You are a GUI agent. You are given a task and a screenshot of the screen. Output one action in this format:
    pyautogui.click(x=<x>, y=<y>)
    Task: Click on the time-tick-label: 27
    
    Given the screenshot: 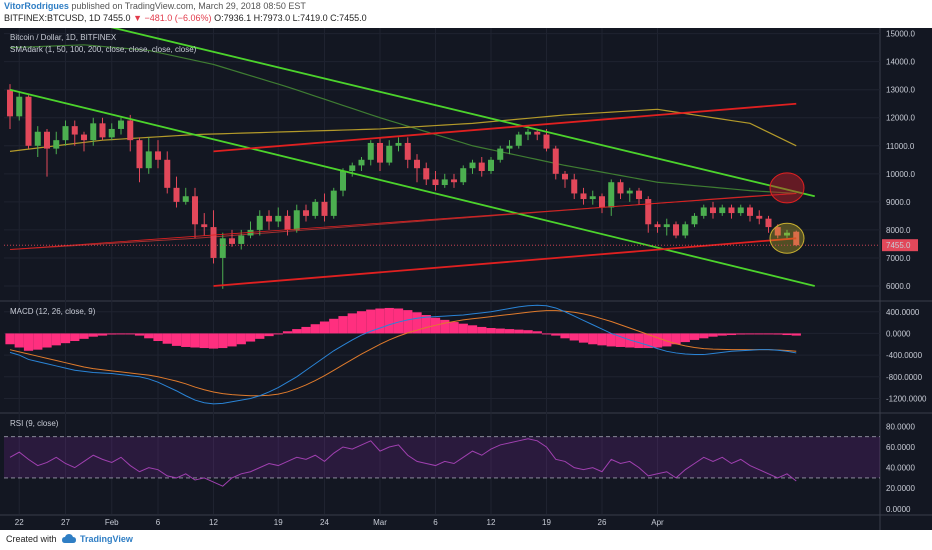 What is the action you would take?
    pyautogui.click(x=65, y=522)
    